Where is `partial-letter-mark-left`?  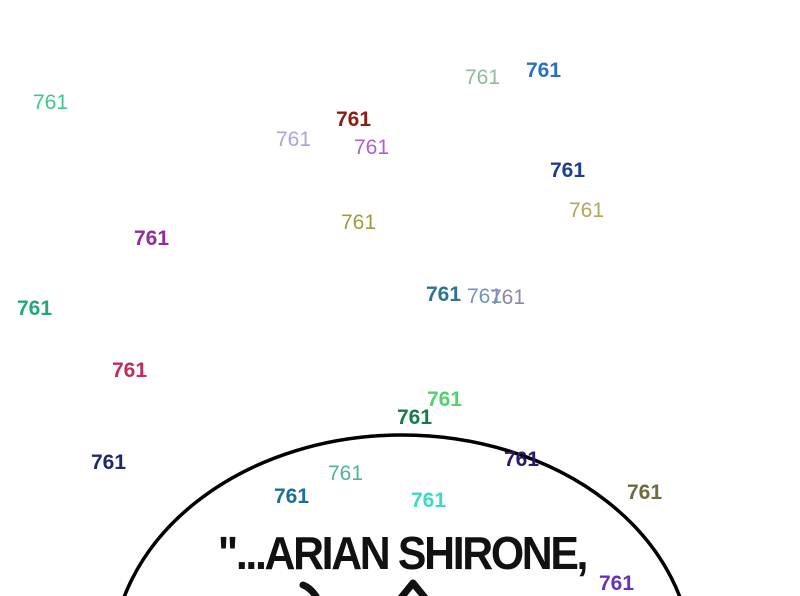 partial-letter-mark-left is located at coordinates (309, 588).